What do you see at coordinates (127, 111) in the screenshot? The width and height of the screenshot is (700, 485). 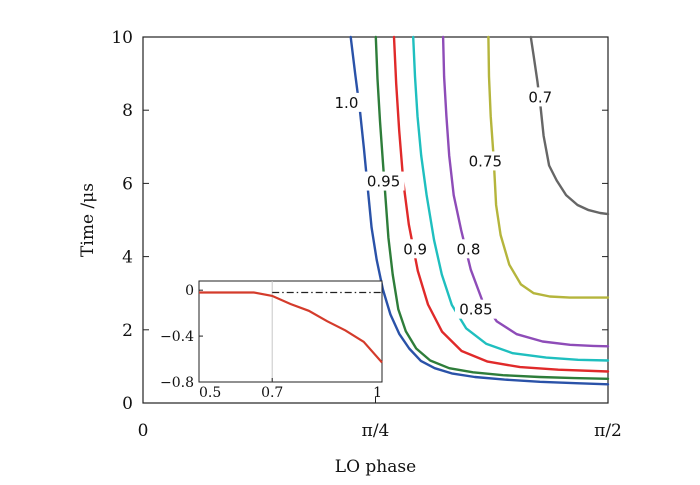 I see `y-tick-label-8: 8` at bounding box center [127, 111].